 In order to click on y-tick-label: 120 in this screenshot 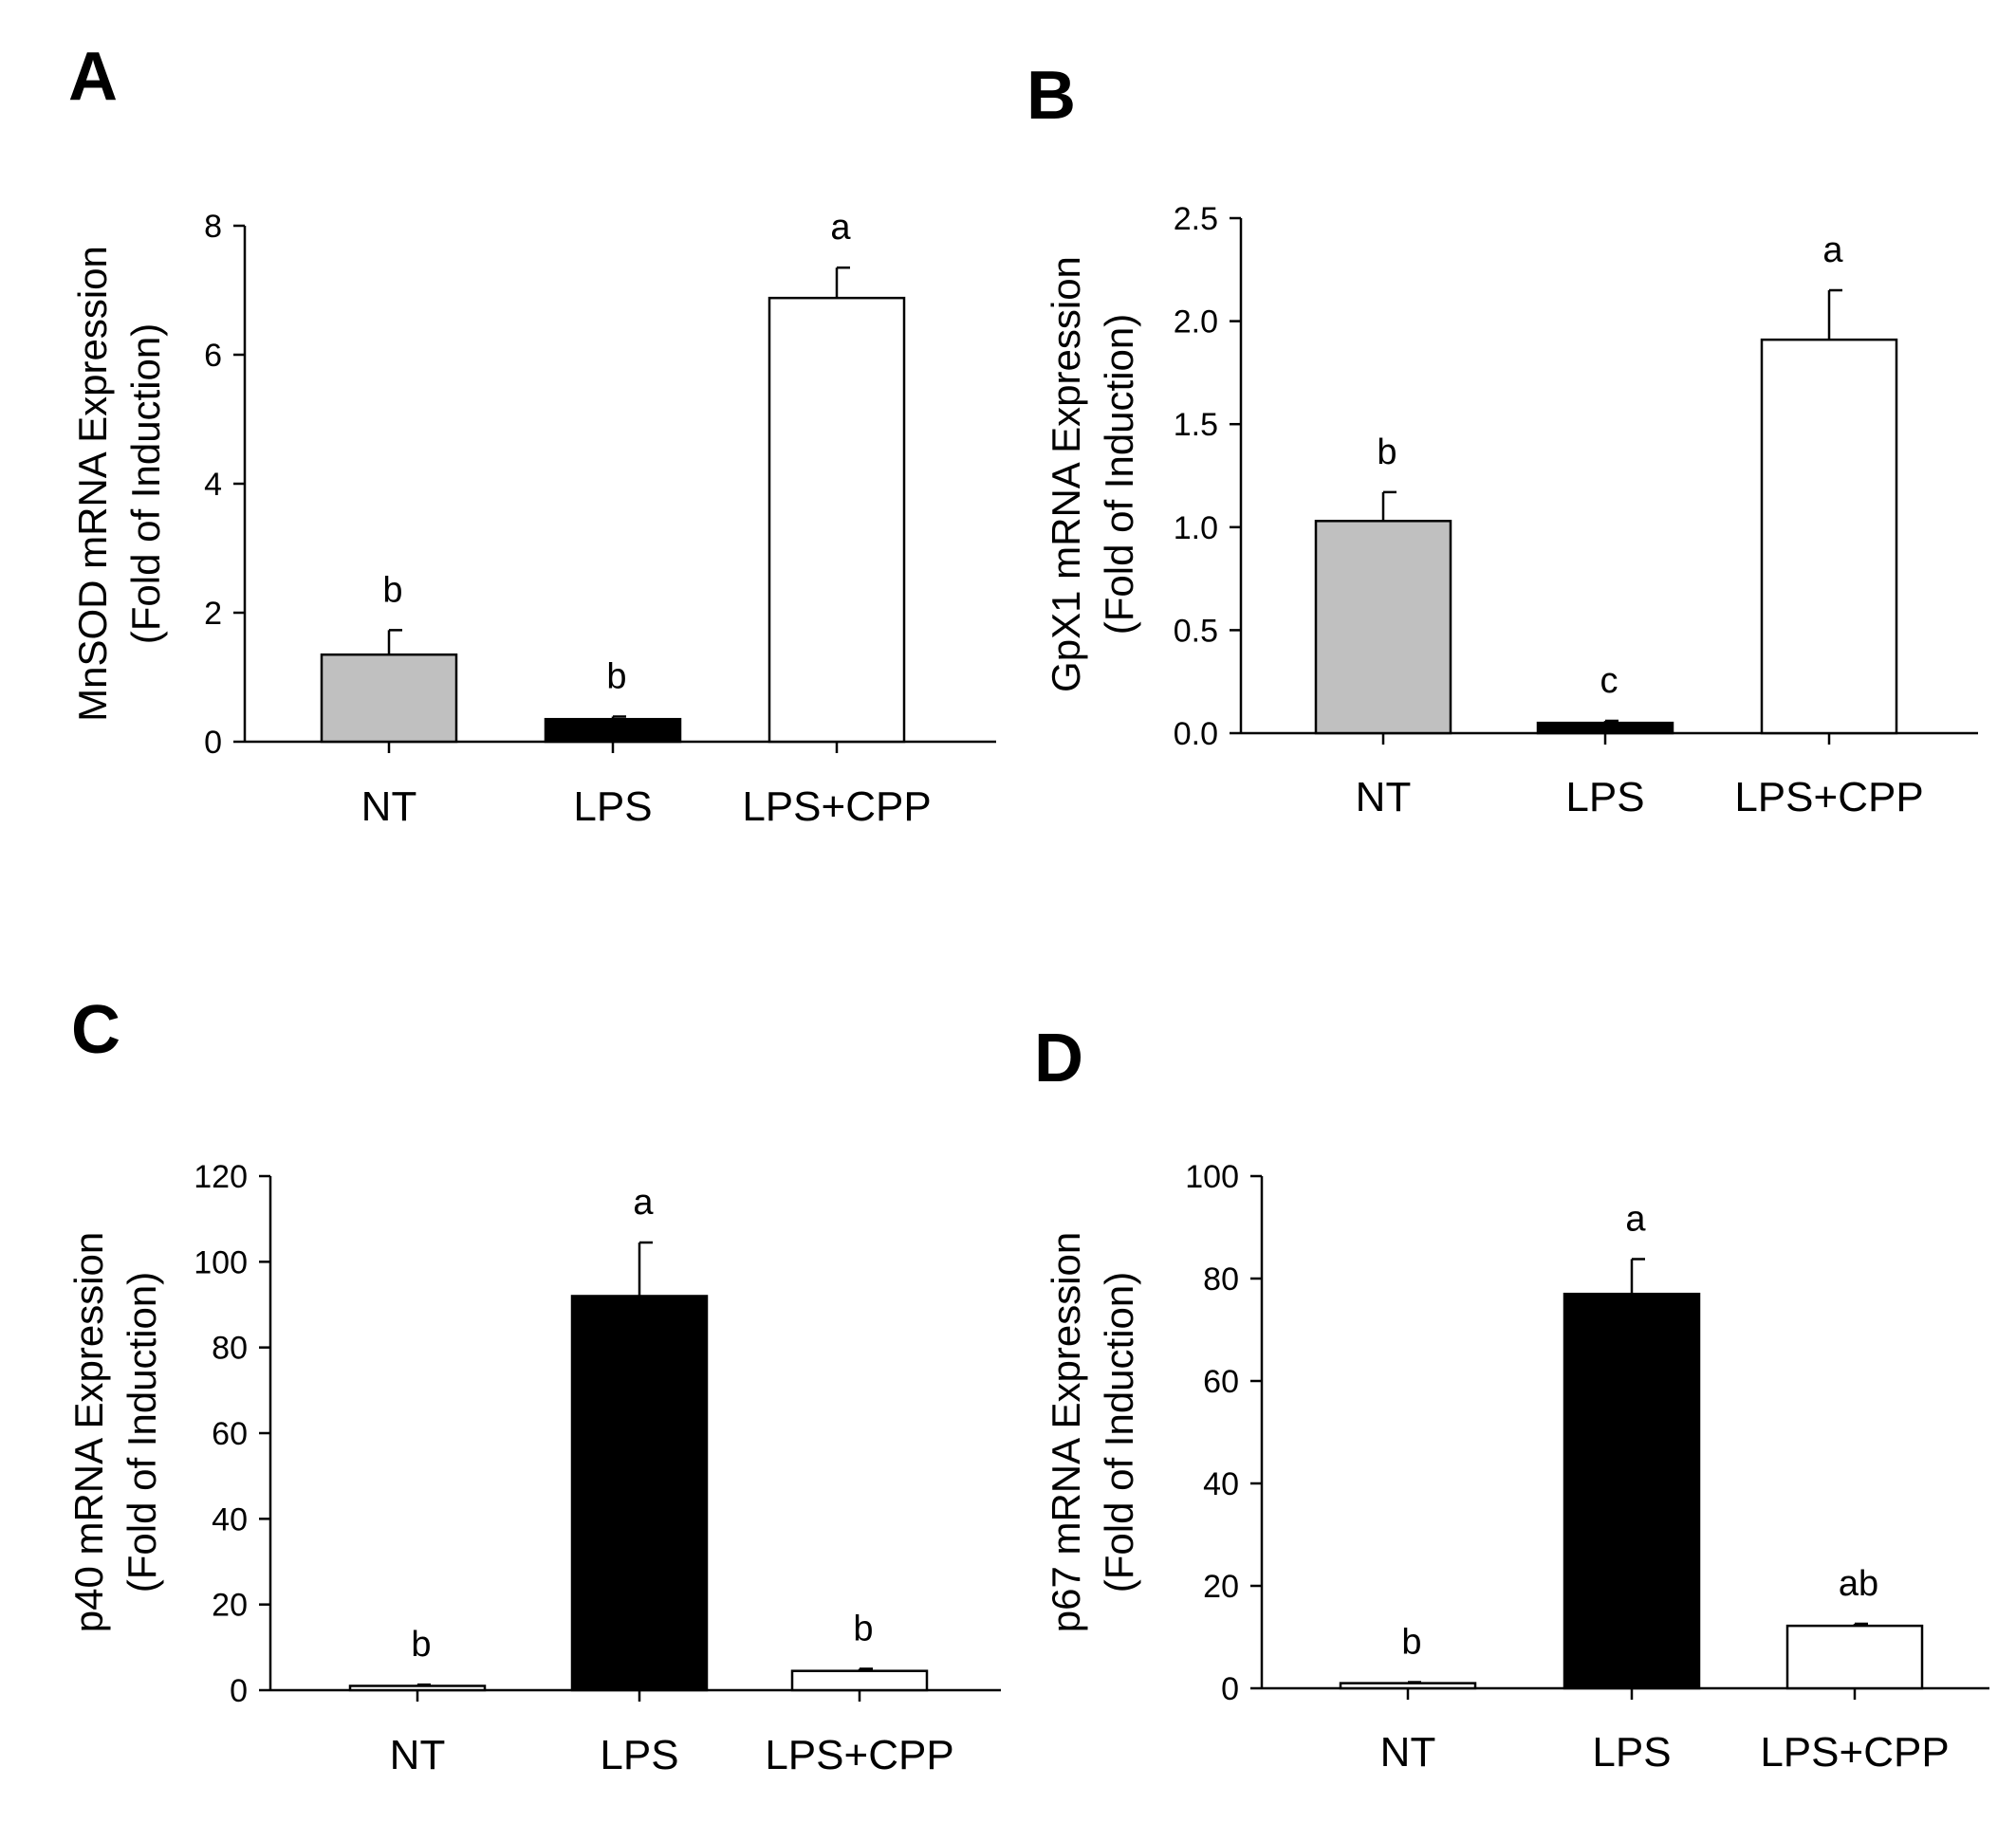, I will do `click(221, 1177)`.